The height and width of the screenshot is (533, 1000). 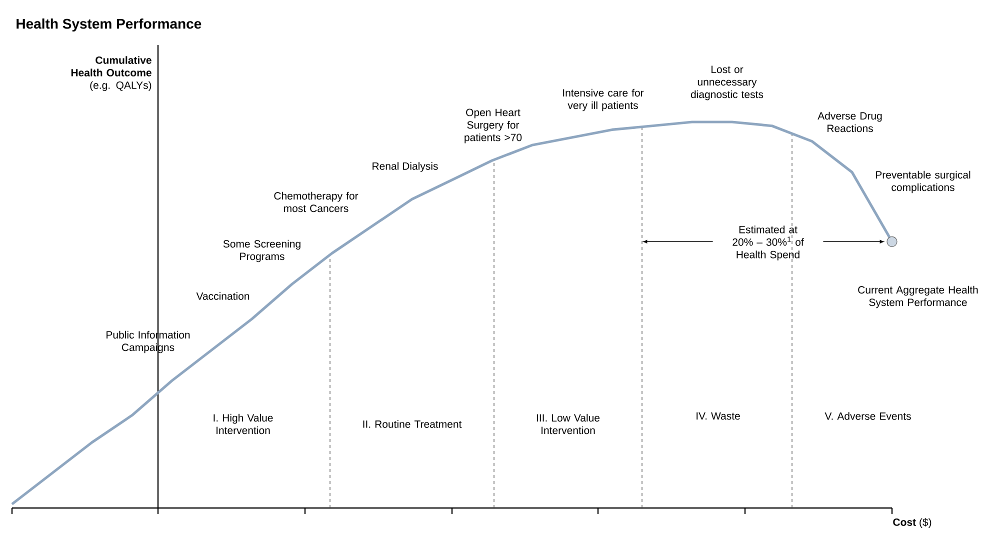 What do you see at coordinates (850, 122) in the screenshot?
I see `annotation: Adverse Drug Reactions` at bounding box center [850, 122].